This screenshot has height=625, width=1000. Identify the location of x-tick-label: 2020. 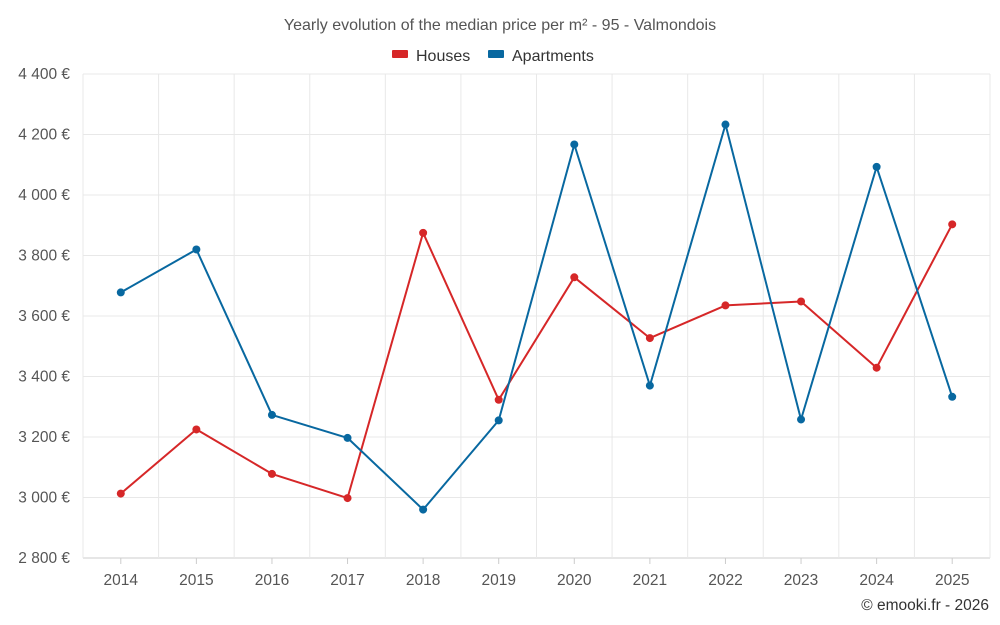
(574, 580).